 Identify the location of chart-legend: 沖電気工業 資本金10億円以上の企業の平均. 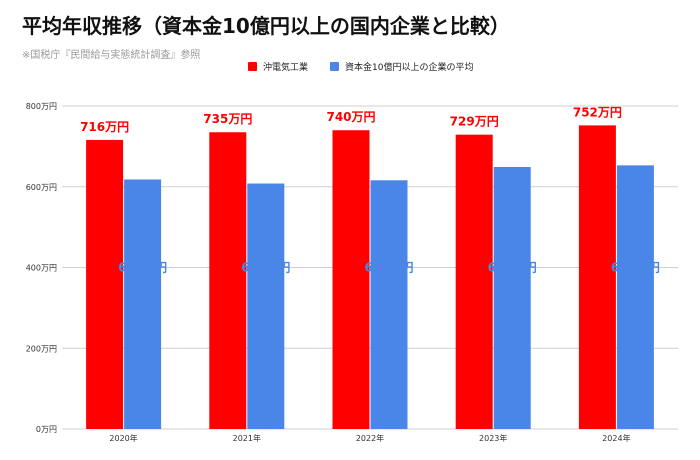
(371, 66).